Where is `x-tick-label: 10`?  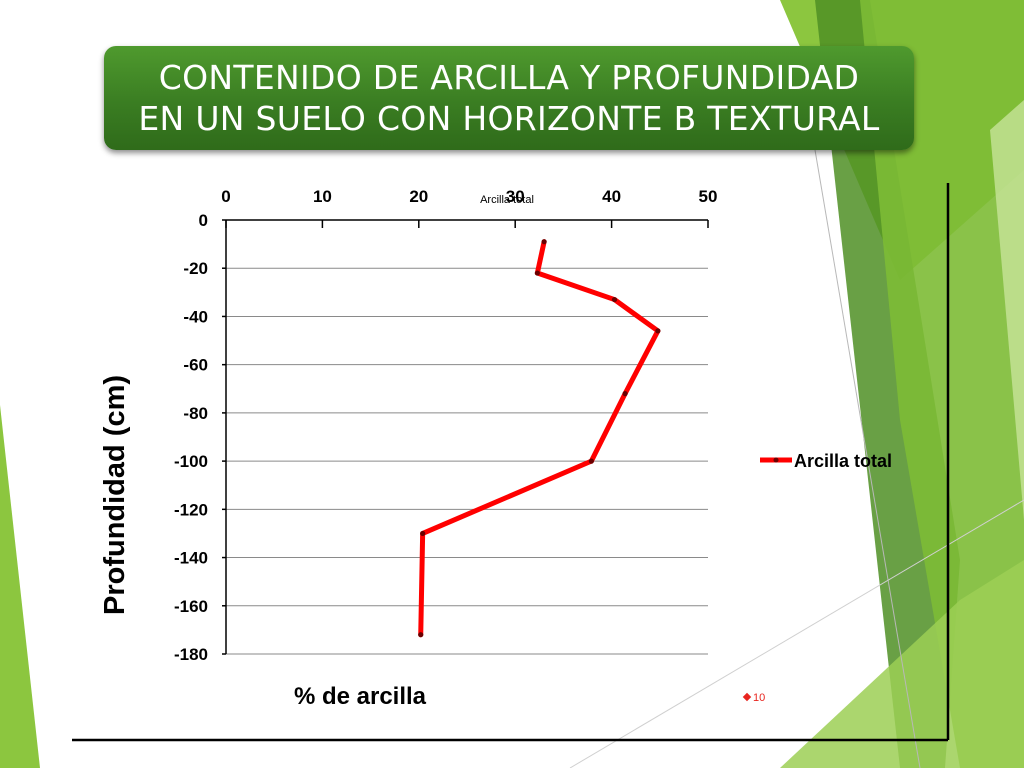 x-tick-label: 10 is located at coordinates (322, 196).